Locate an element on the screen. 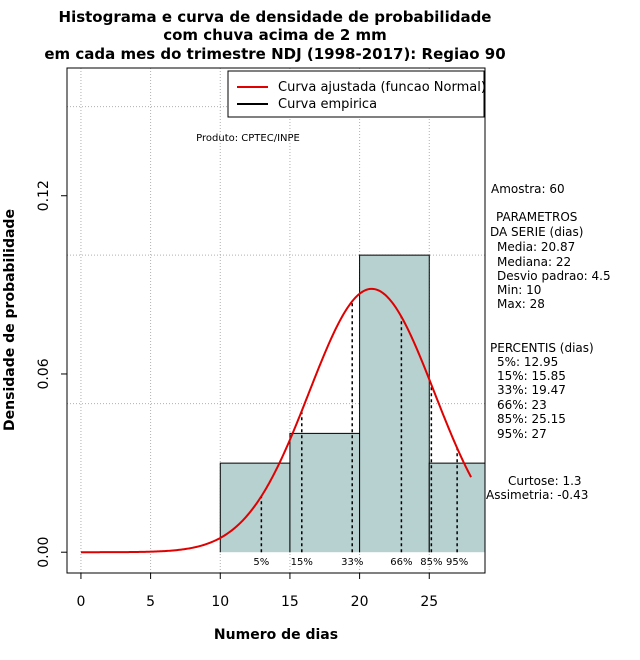  y-tick-label-1: 0.06 is located at coordinates (44, 373).